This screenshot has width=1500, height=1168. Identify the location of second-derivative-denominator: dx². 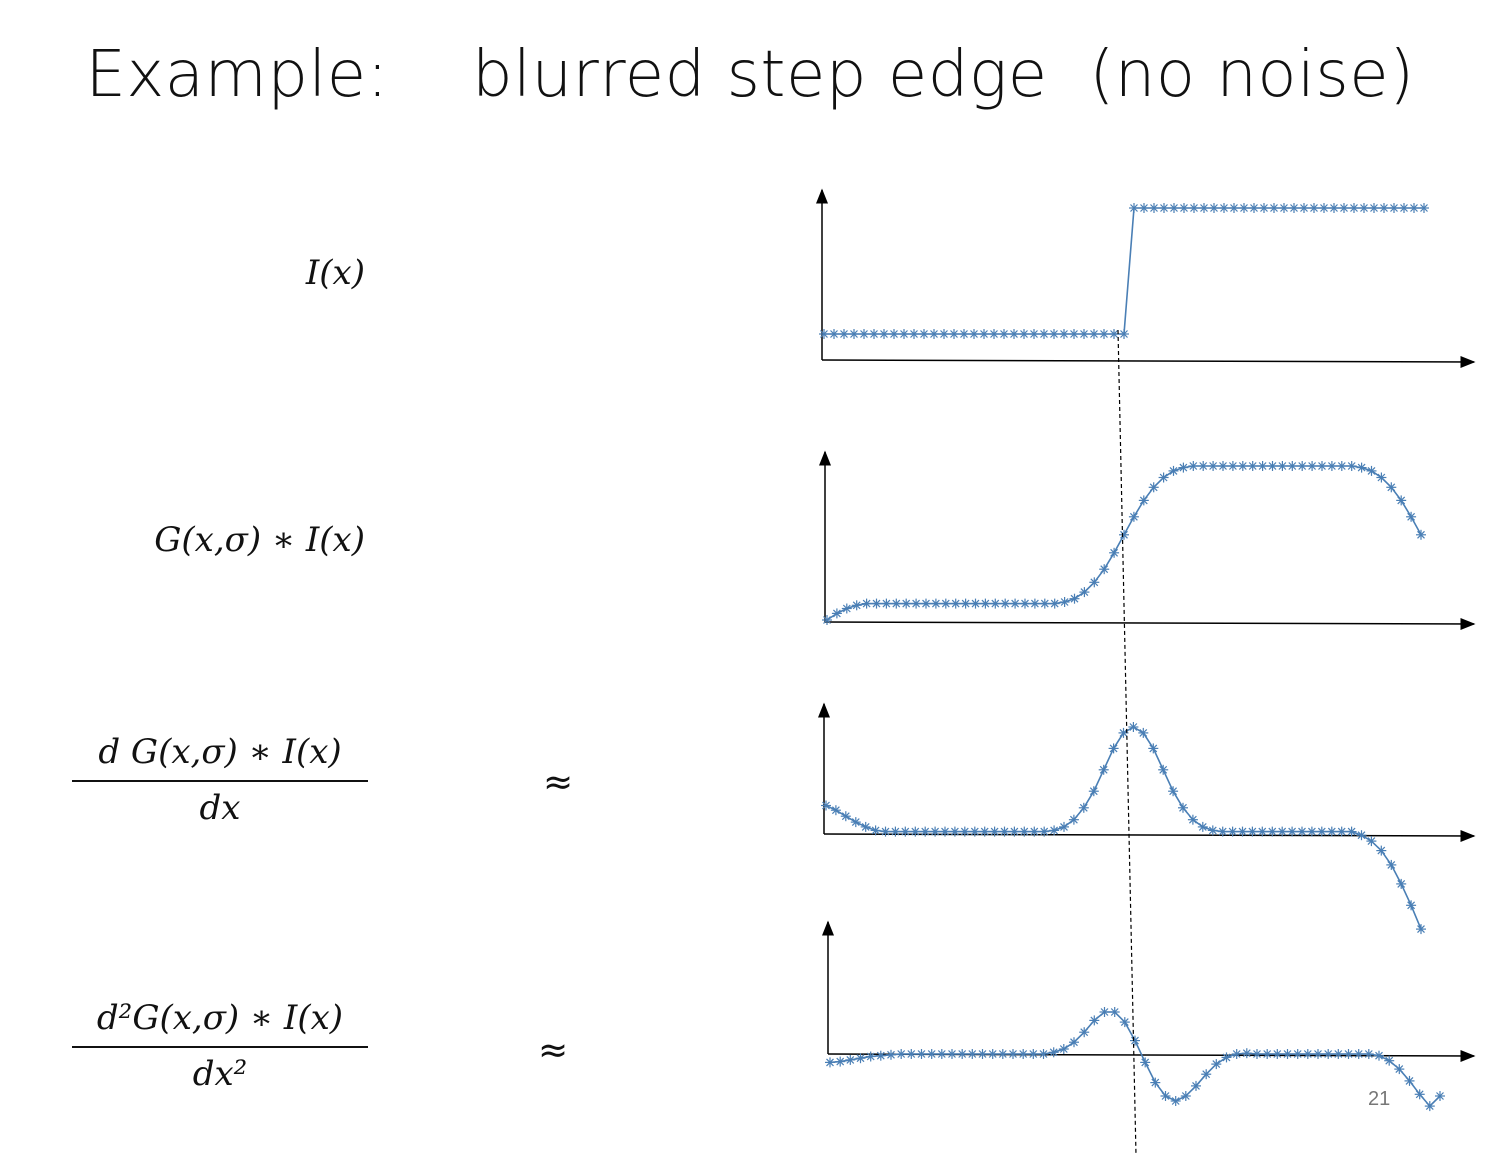
(220, 1074).